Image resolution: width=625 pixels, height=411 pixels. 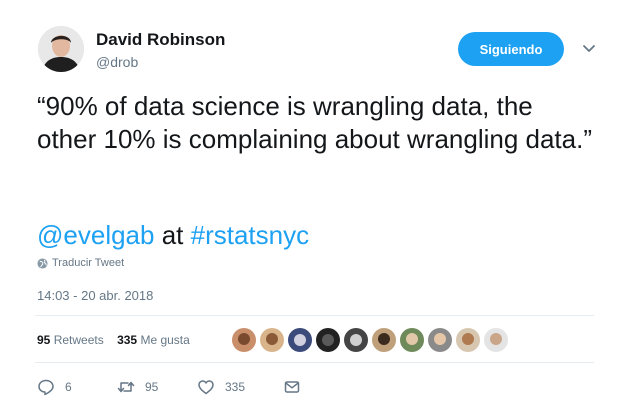 I want to click on tweet-links: @evelgab at #rstatsnyc, so click(x=173, y=235).